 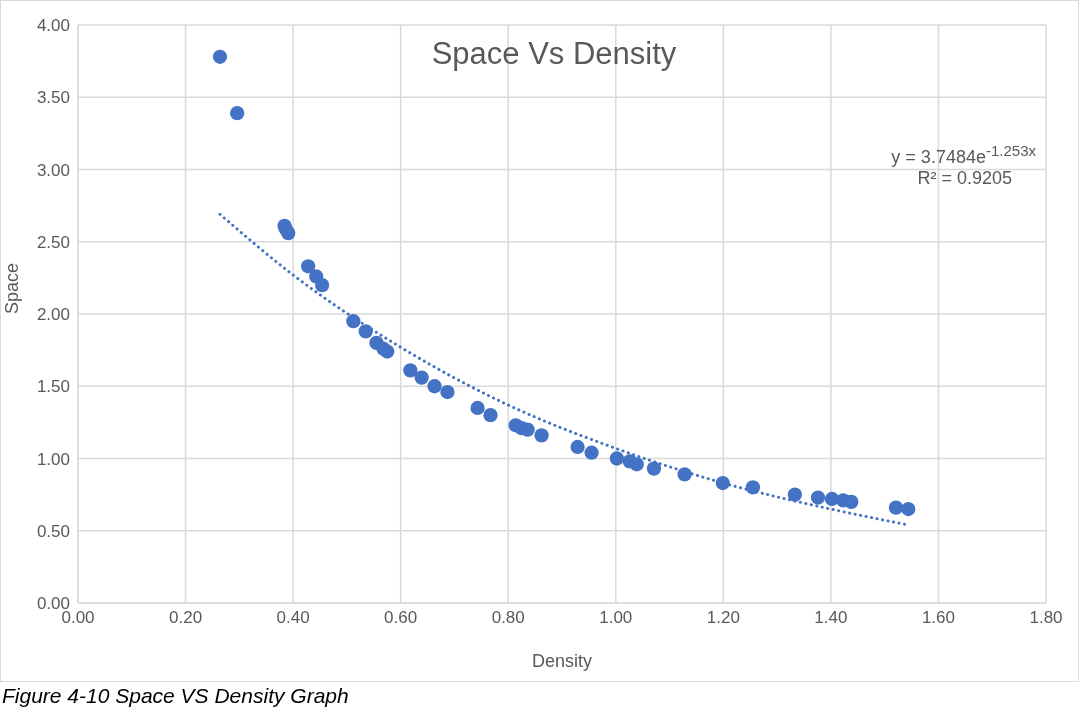 I want to click on caption: Figure 4-10 Space VS Density Graph, so click(x=175, y=696).